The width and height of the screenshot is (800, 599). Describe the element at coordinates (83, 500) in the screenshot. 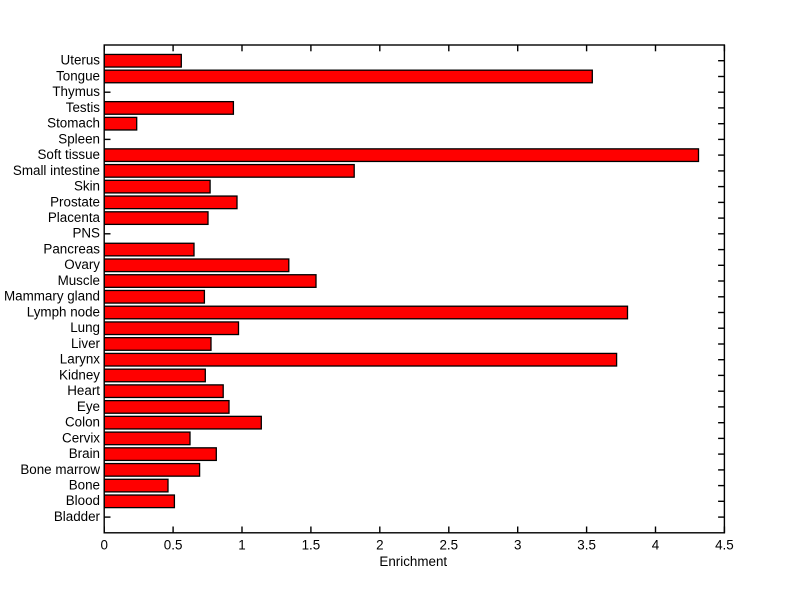

I see `svg-text: Blood` at that location.